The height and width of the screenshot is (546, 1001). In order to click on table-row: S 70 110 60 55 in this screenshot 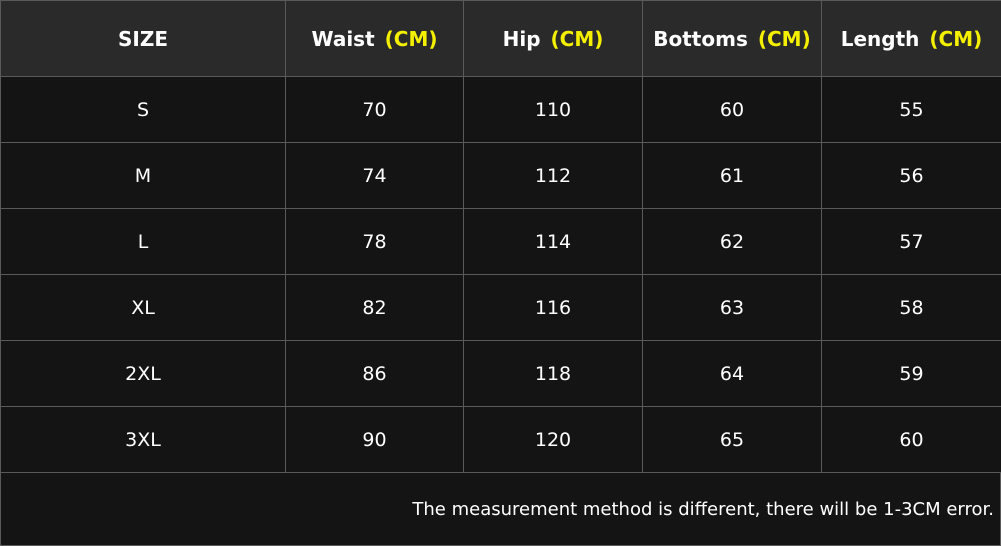, I will do `click(500, 109)`.